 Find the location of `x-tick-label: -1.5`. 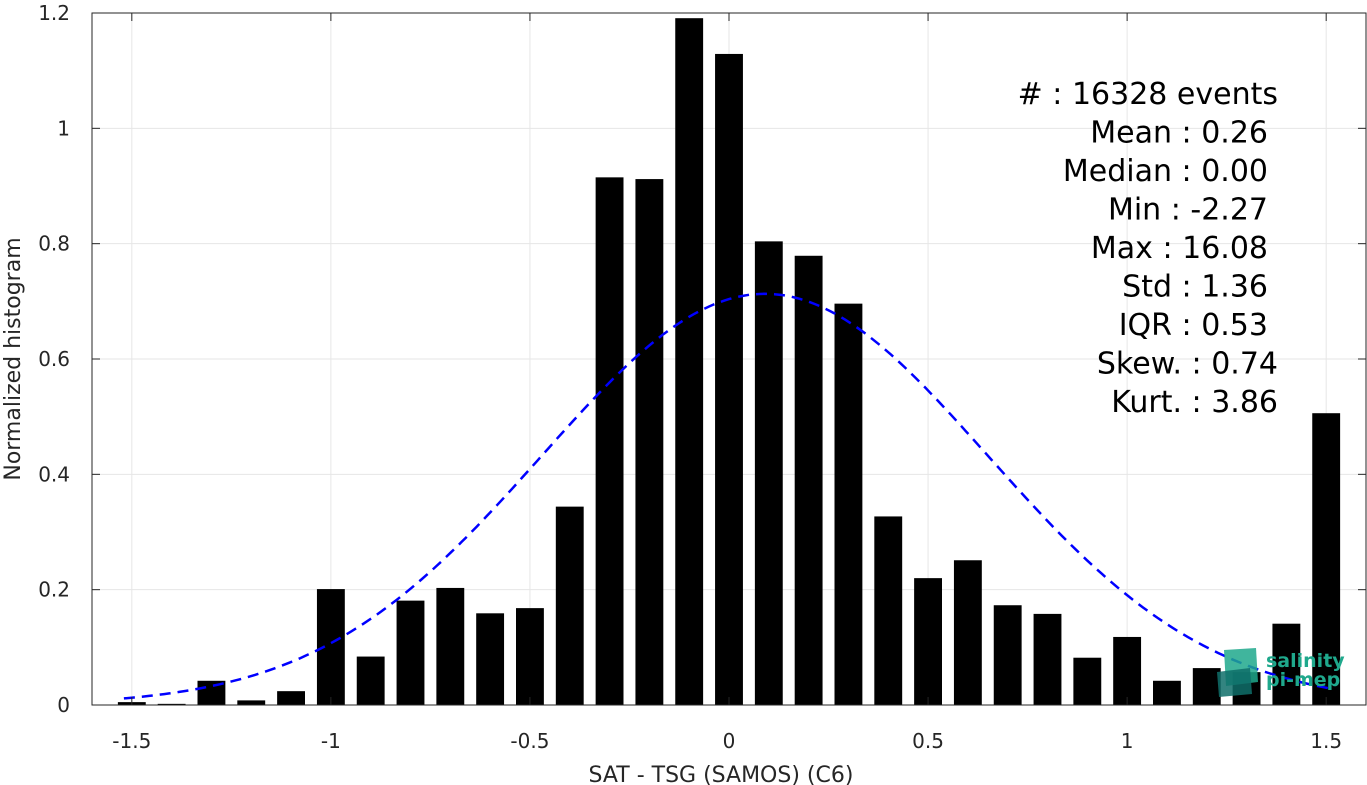

x-tick-label: -1.5 is located at coordinates (131, 741).